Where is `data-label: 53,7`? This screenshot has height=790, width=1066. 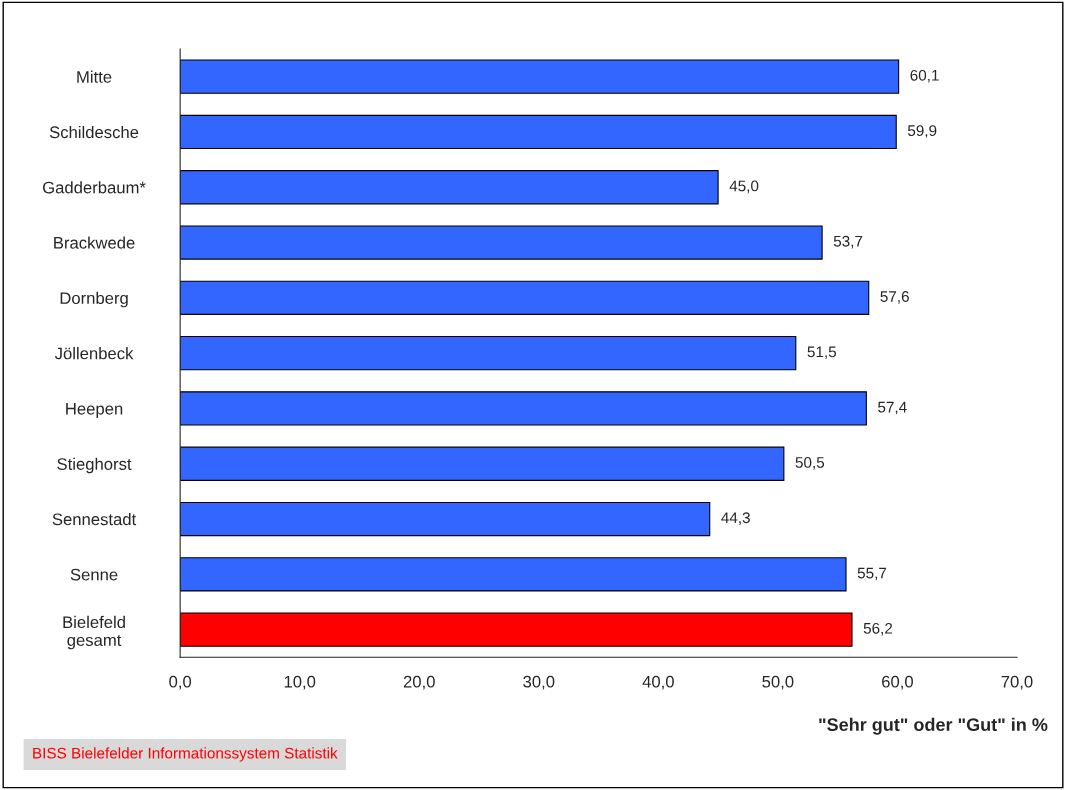 data-label: 53,7 is located at coordinates (848, 242).